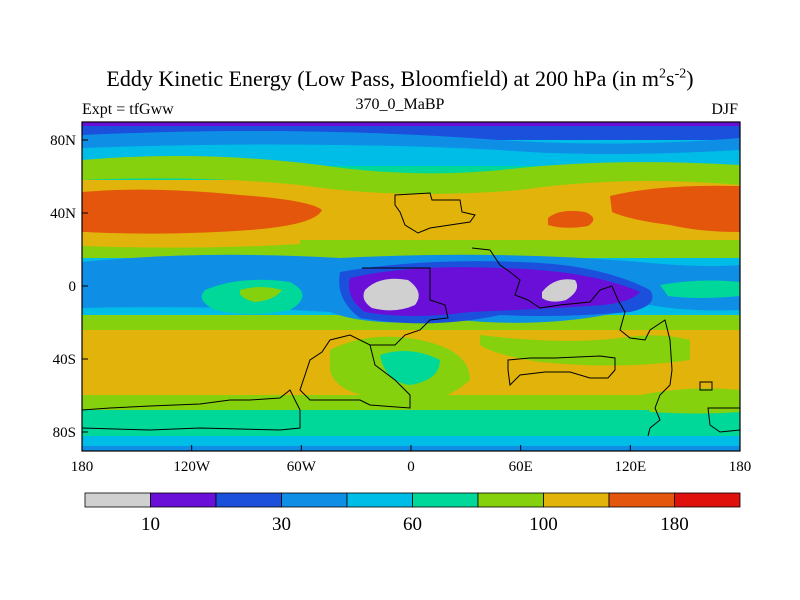 The height and width of the screenshot is (600, 800). I want to click on green-tropics-east, so click(700, 289).